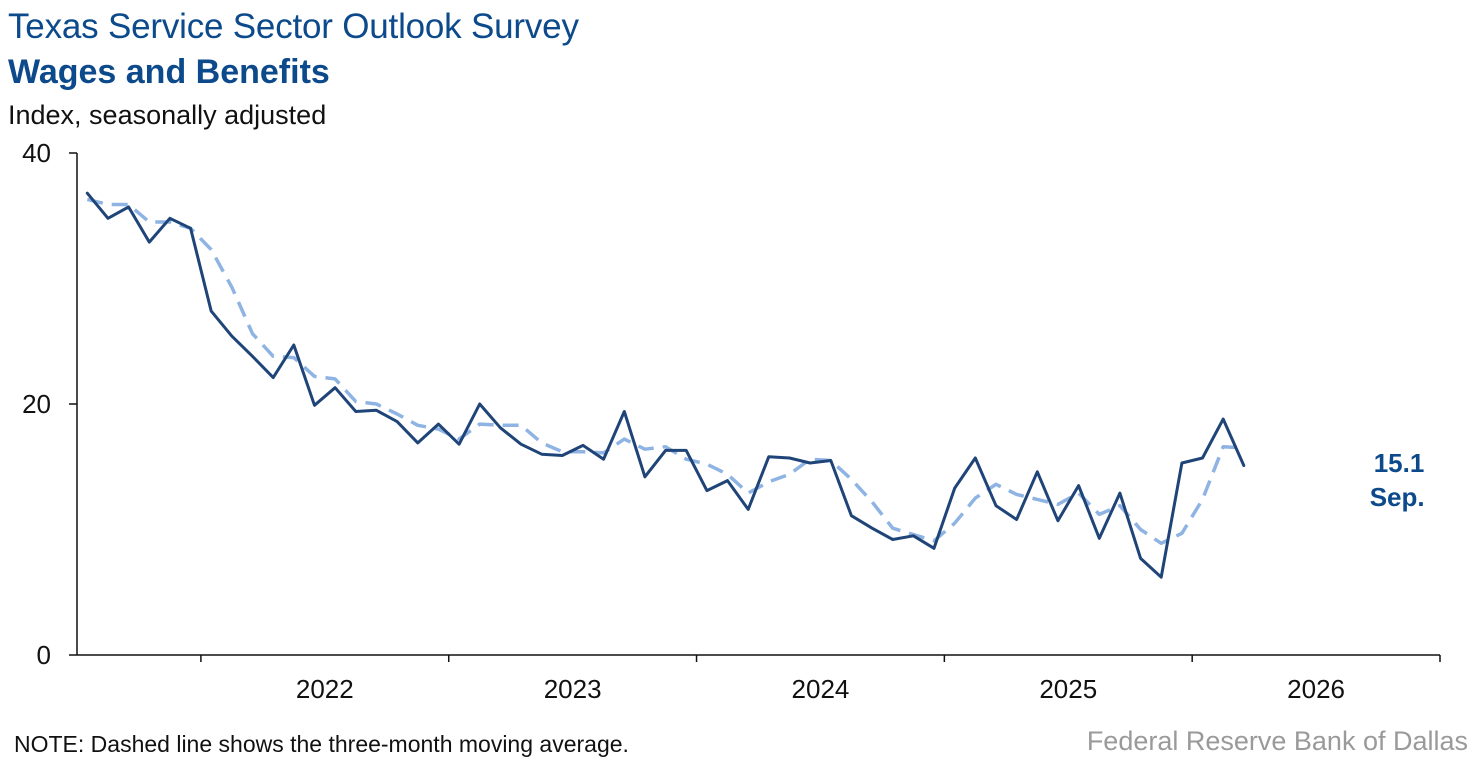 The height and width of the screenshot is (768, 1480). I want to click on x-tick-label: 2025, so click(1068, 689).